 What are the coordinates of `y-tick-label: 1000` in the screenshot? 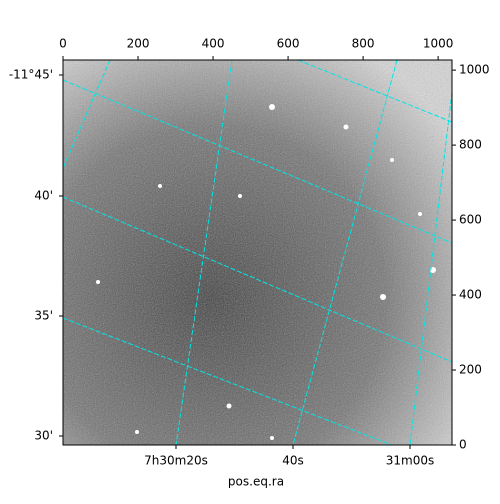 It's located at (474, 70).